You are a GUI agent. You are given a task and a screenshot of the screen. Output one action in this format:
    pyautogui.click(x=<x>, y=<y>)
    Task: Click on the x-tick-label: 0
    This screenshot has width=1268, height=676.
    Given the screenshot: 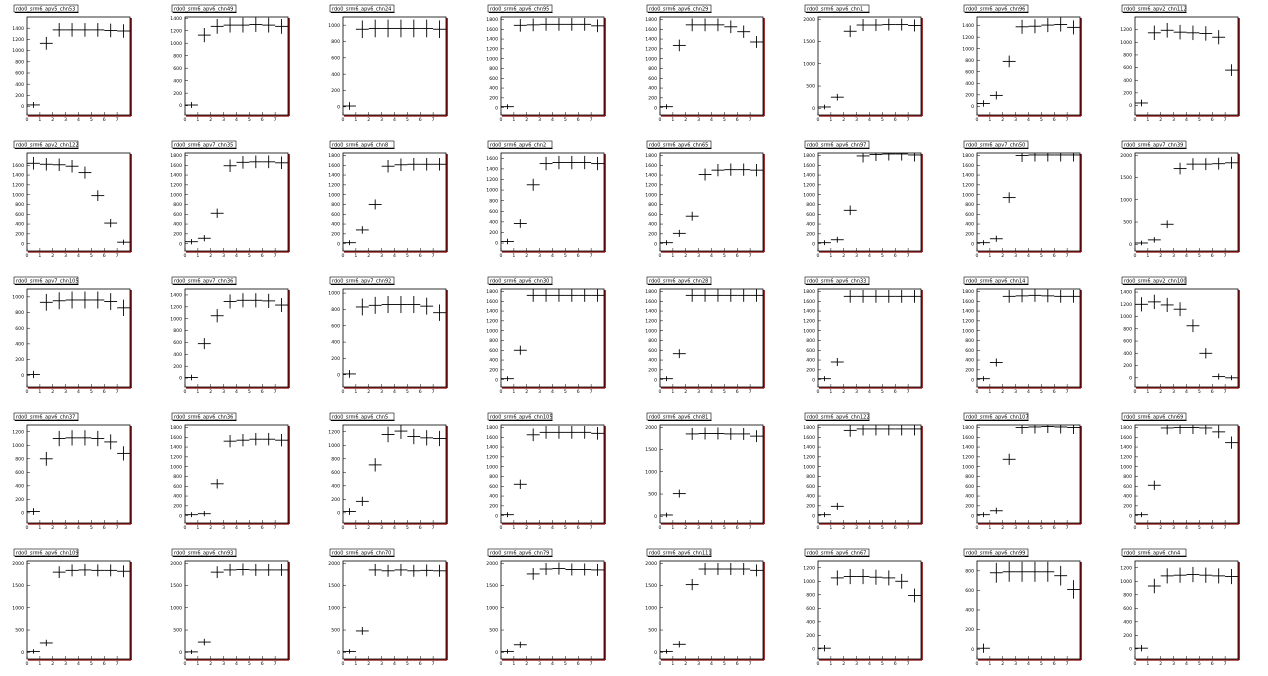 What is the action you would take?
    pyautogui.click(x=1135, y=392)
    